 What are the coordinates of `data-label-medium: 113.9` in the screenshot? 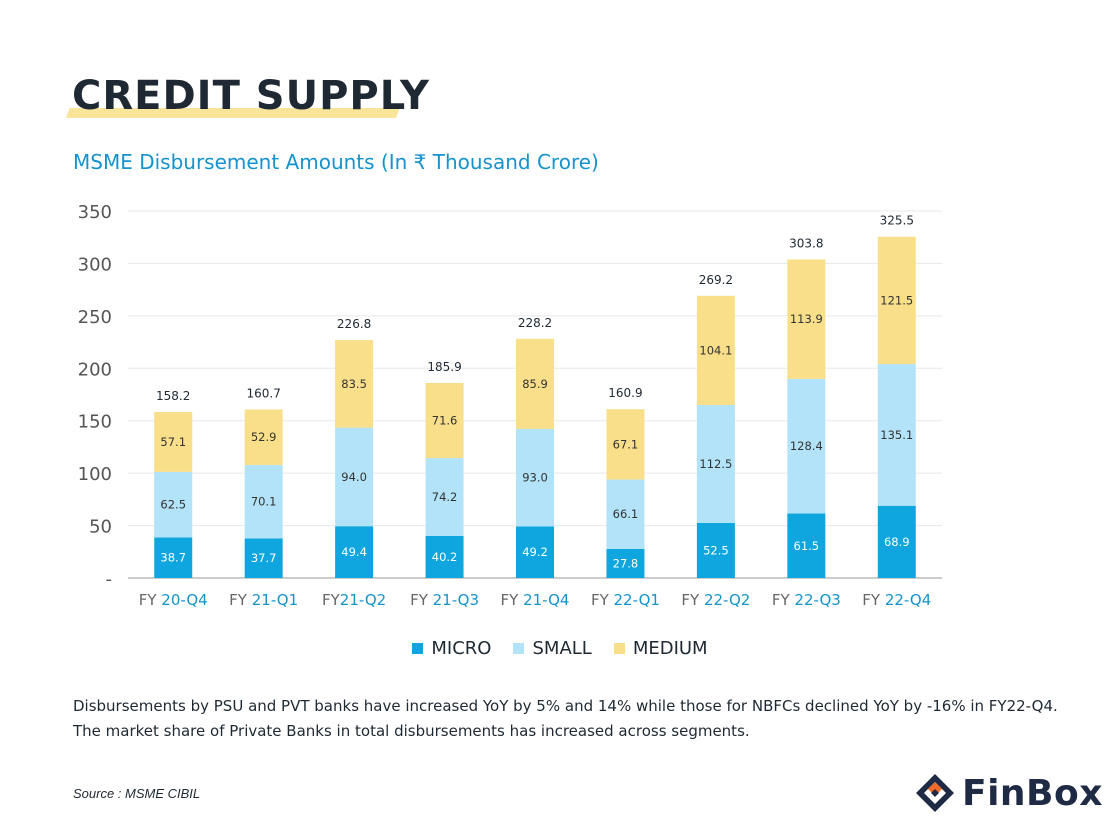 It's located at (806, 319).